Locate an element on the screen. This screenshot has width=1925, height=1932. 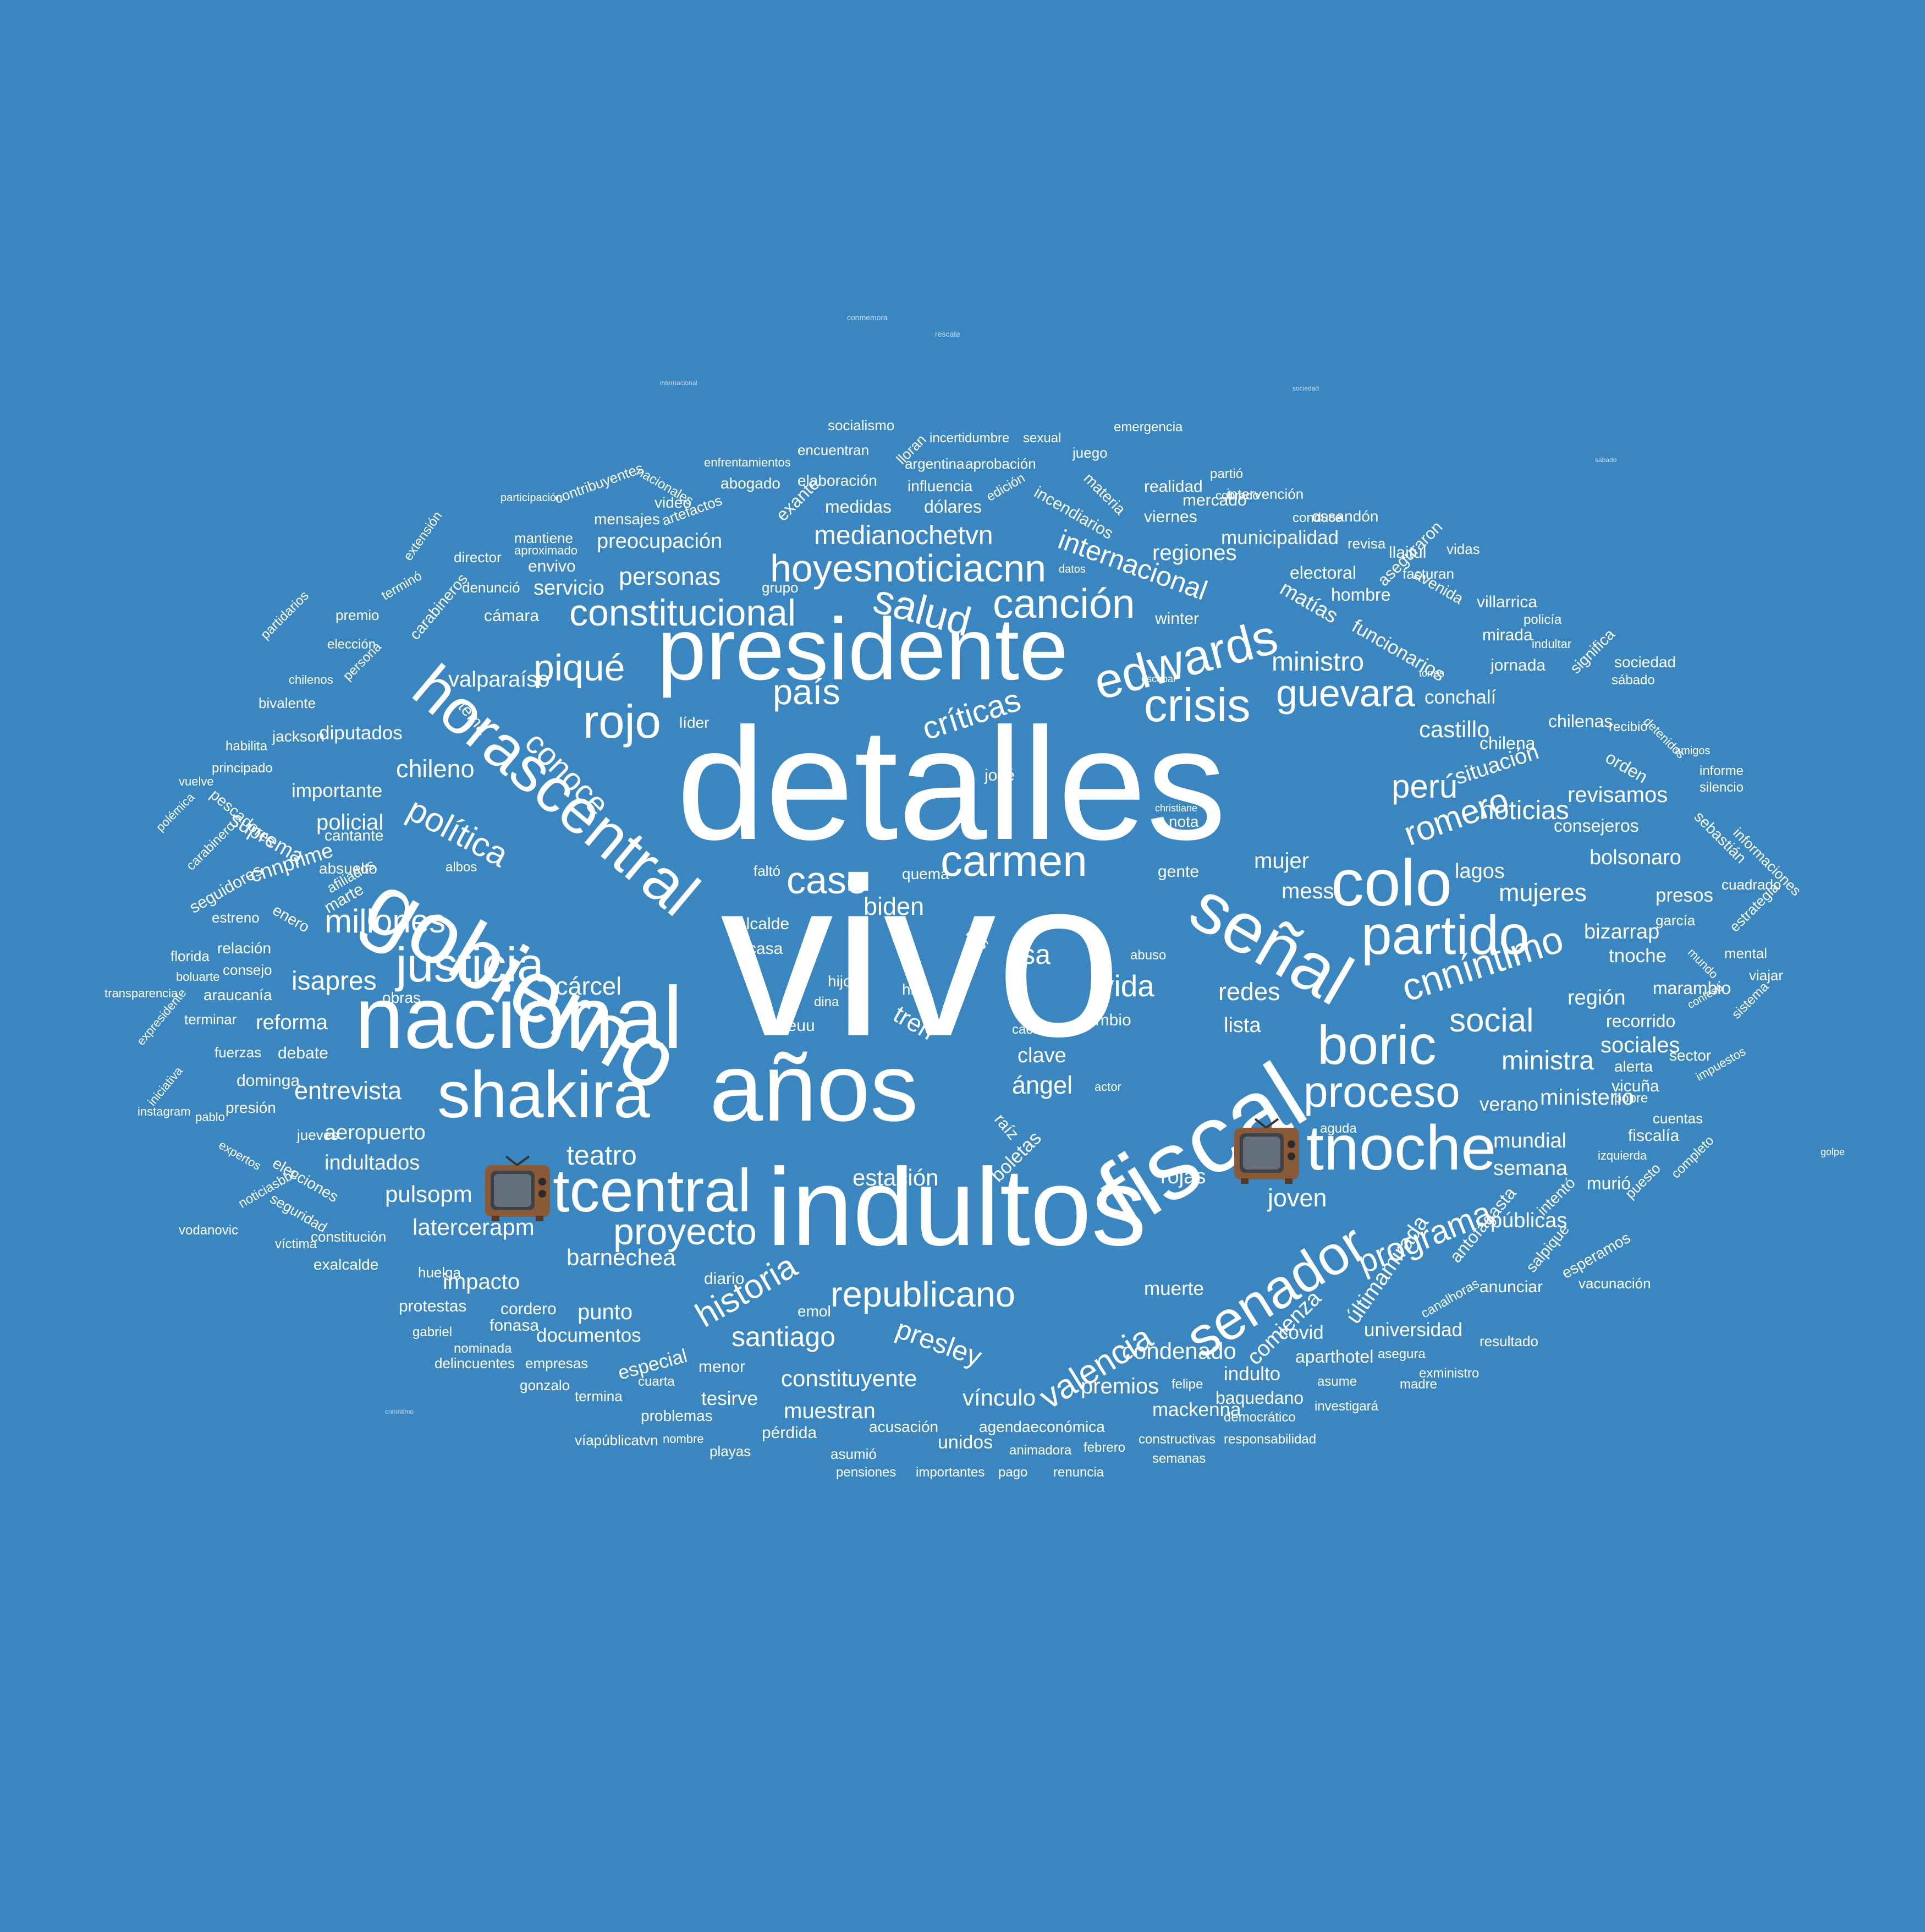
word-condenado: condenado is located at coordinates (1179, 1351).